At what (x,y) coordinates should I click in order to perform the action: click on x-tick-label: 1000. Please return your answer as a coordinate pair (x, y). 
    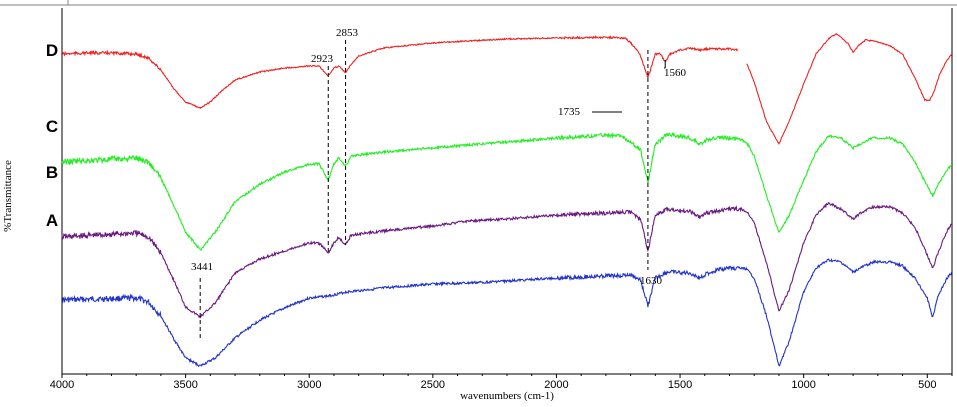
    Looking at the image, I should click on (803, 385).